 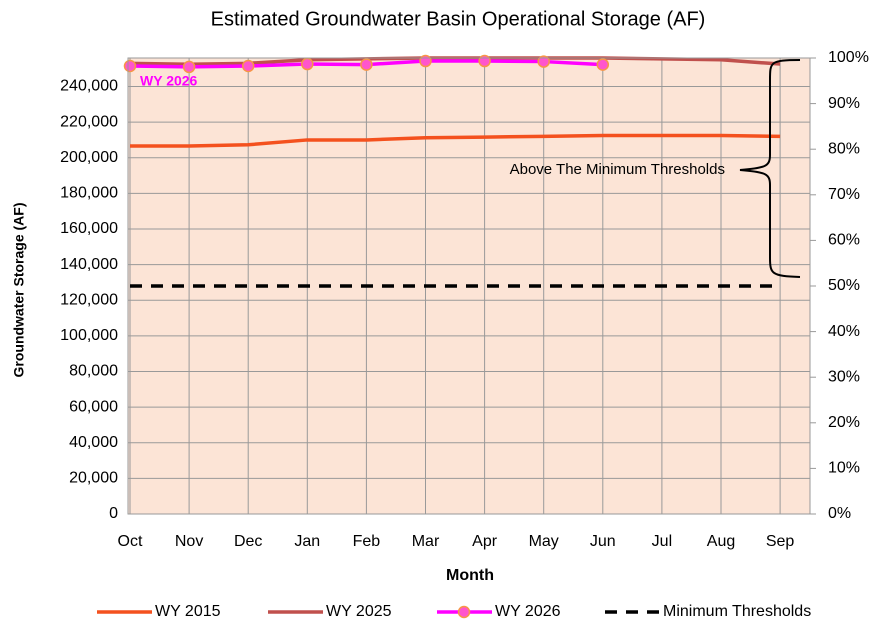 I want to click on legend-label: WY 2025, so click(x=359, y=611).